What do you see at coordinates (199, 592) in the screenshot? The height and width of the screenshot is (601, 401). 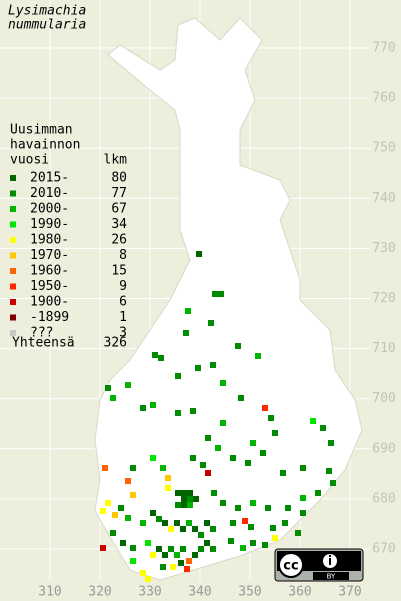 I see `x-tick-label: 340` at bounding box center [199, 592].